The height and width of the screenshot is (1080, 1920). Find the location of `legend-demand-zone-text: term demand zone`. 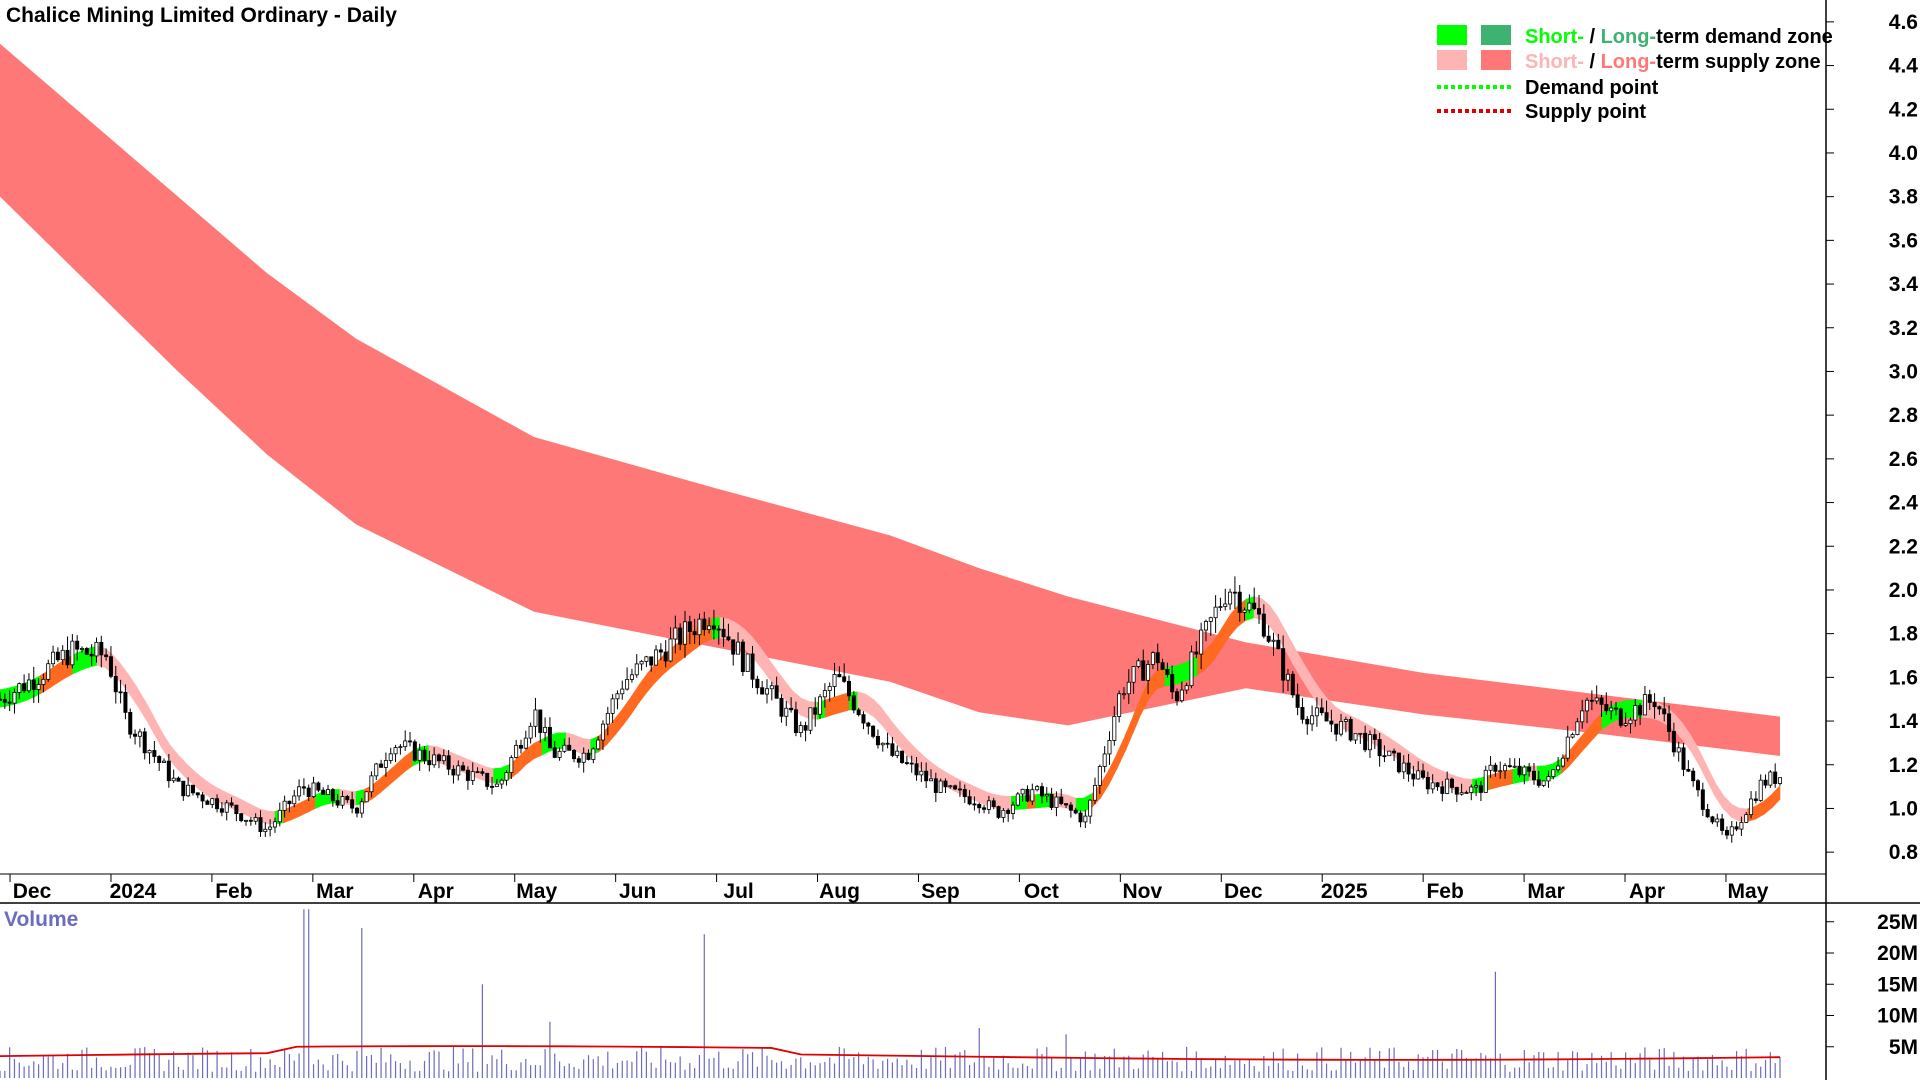

legend-demand-zone-text: term demand zone is located at coordinates (1744, 37).